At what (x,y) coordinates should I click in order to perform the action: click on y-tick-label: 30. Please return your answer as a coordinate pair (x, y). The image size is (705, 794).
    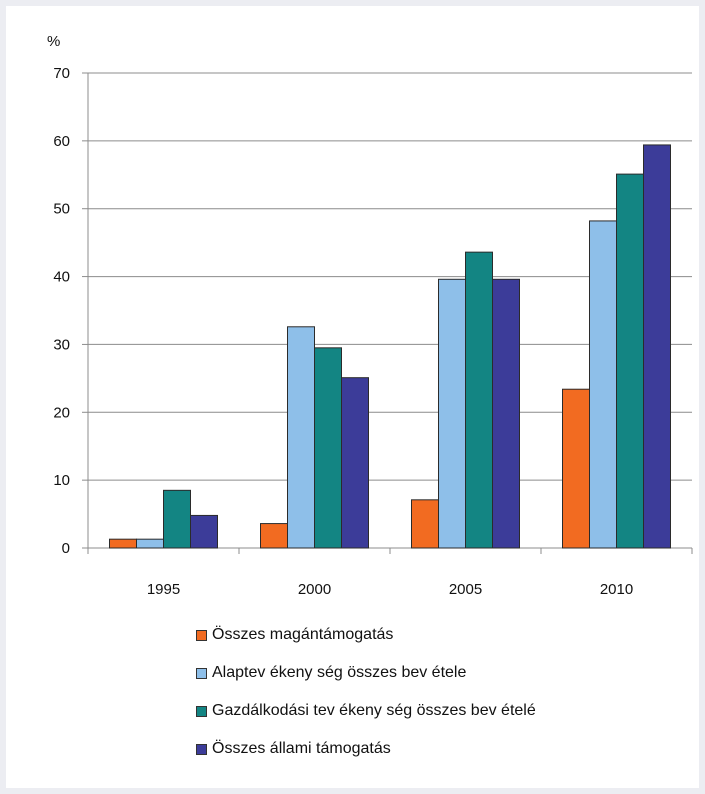
    Looking at the image, I should click on (61, 344).